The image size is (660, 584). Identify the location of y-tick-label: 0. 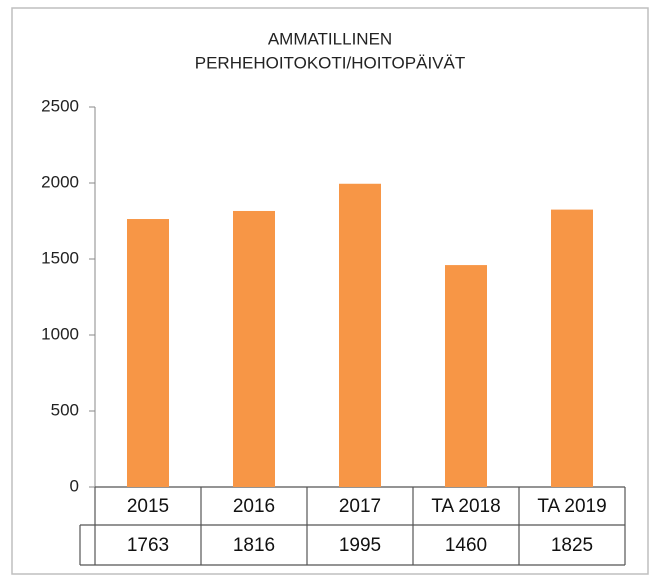
(74, 485).